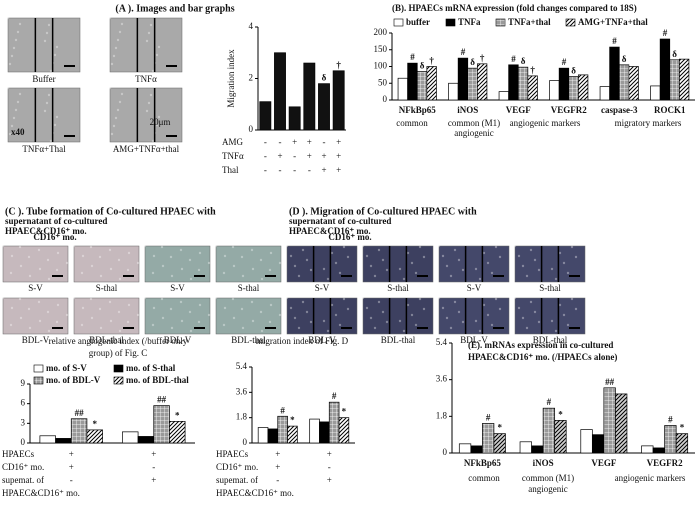 The height and width of the screenshot is (512, 700). Describe the element at coordinates (548, 489) in the screenshot. I see `group-label: angiogenic` at that location.